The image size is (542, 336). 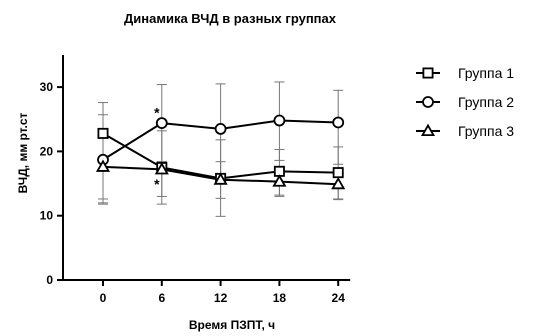 I want to click on x-axis-title: Время ПЗПТ, ч, so click(x=232, y=325).